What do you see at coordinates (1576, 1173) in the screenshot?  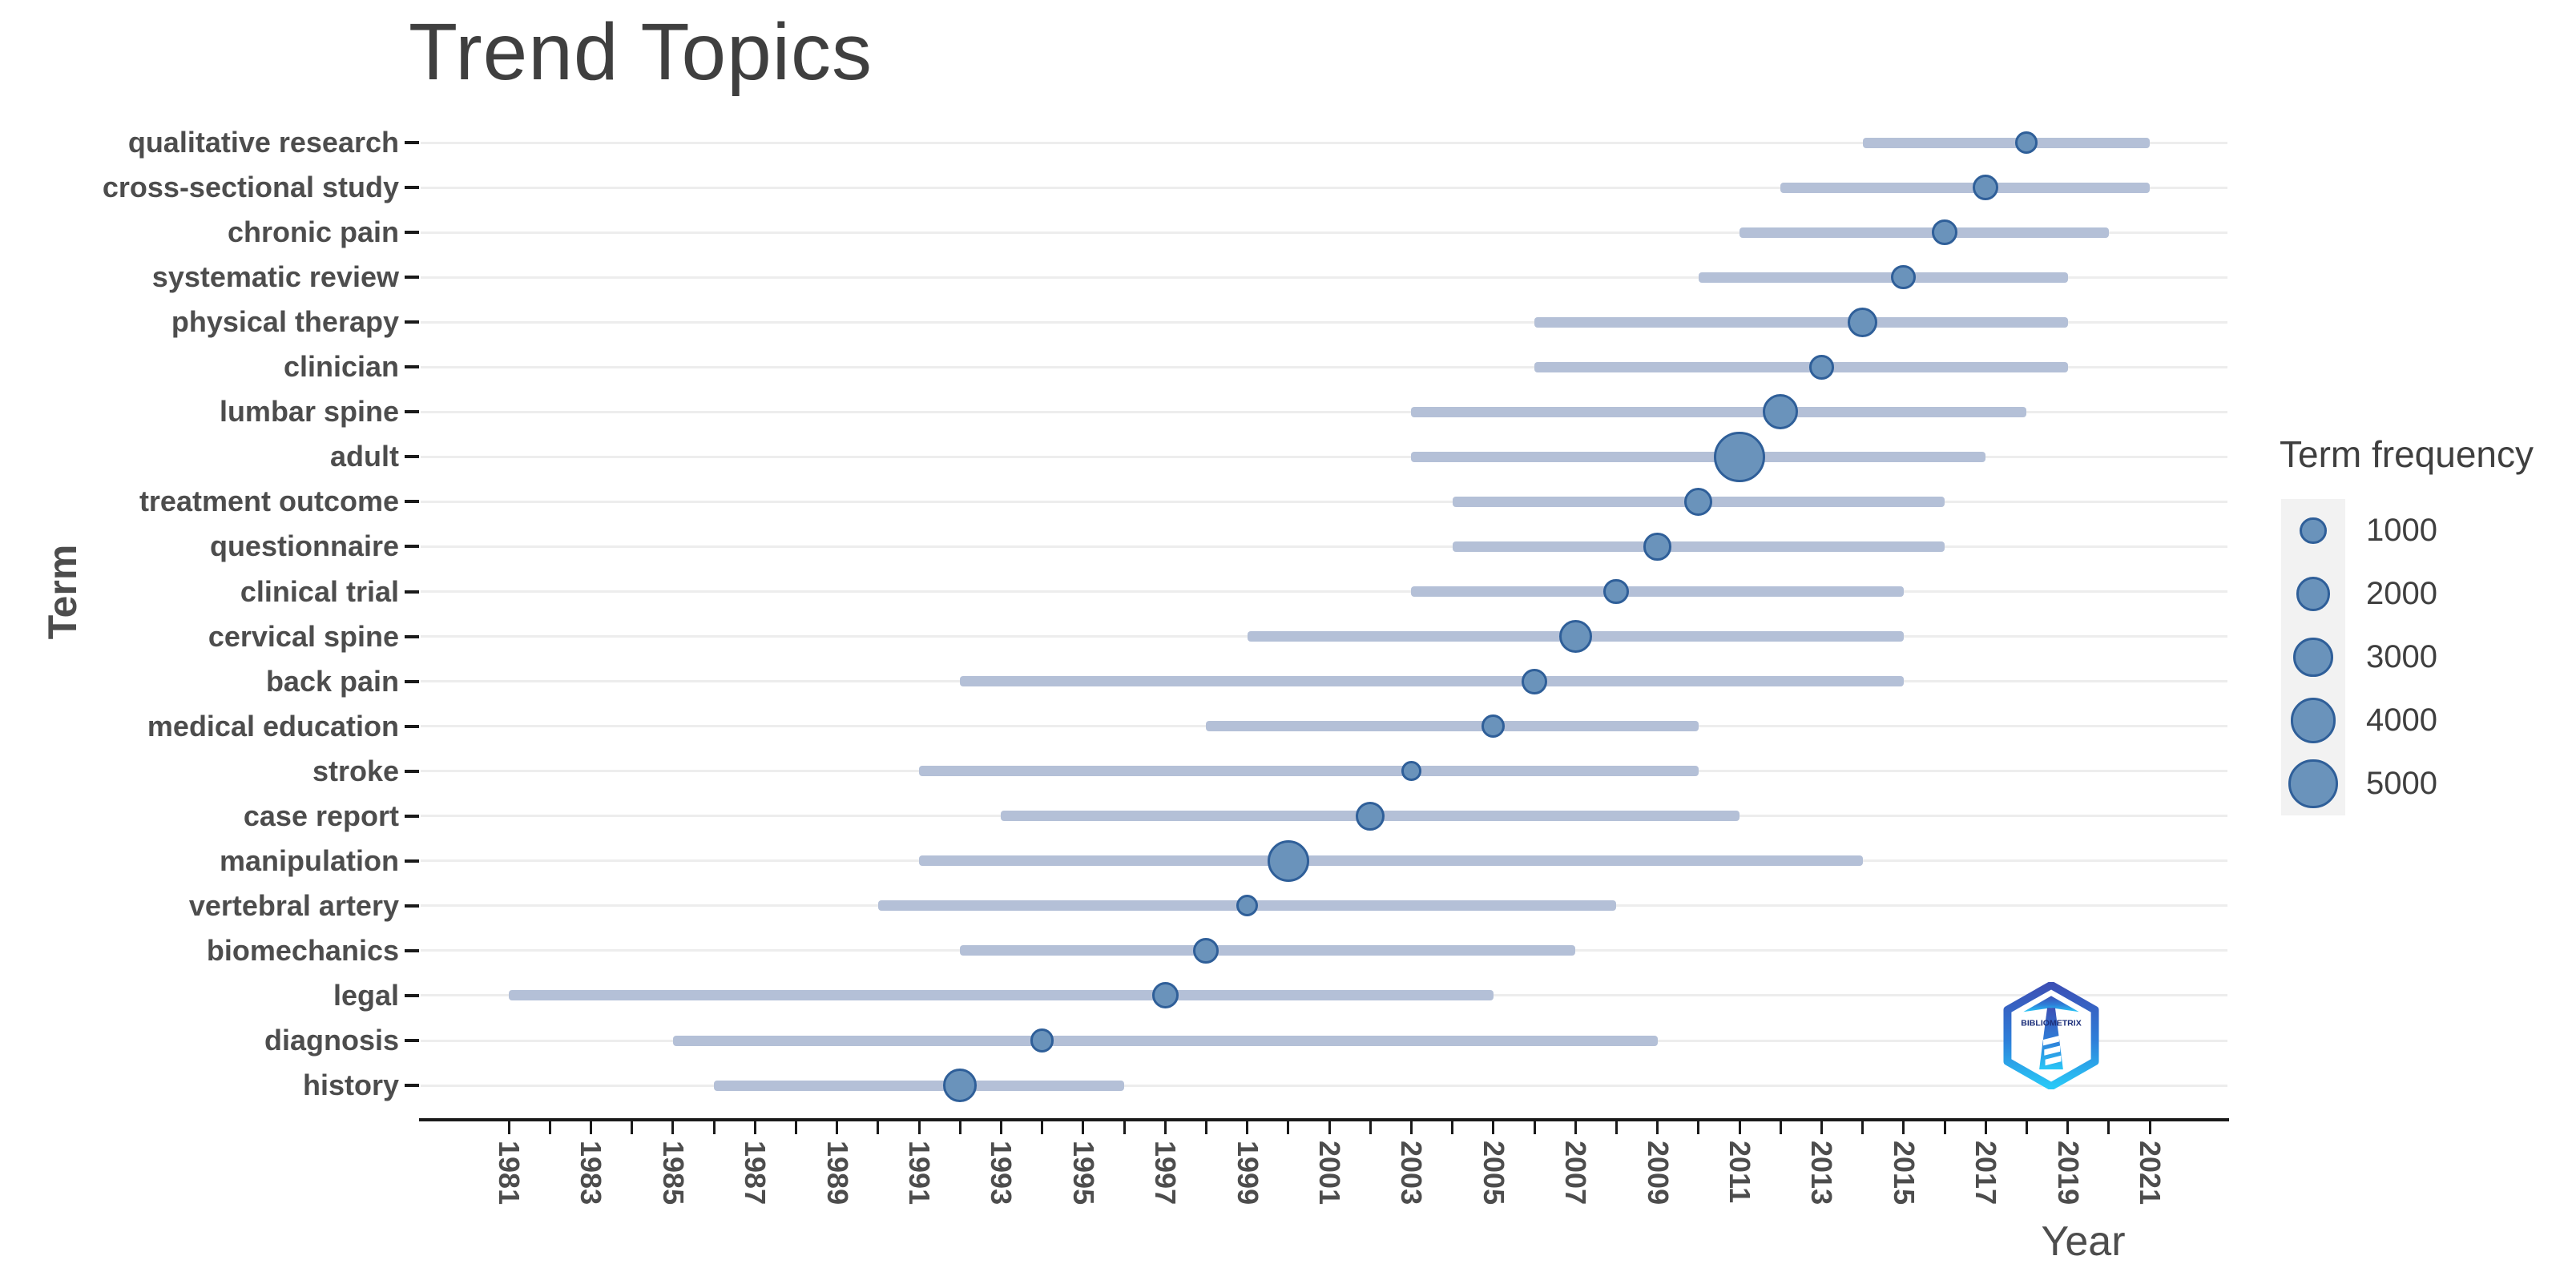 I see `x-axis-label: 2007` at bounding box center [1576, 1173].